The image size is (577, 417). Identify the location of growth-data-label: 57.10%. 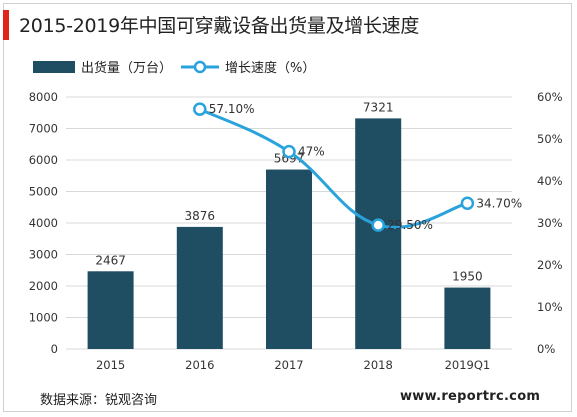
(232, 109).